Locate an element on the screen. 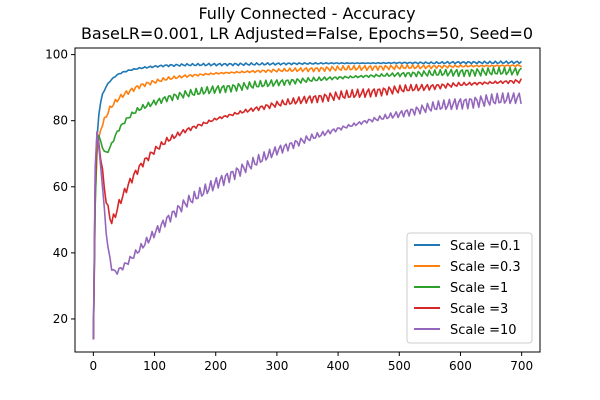 The image size is (600, 400). x-tick-label: 500 is located at coordinates (399, 366).